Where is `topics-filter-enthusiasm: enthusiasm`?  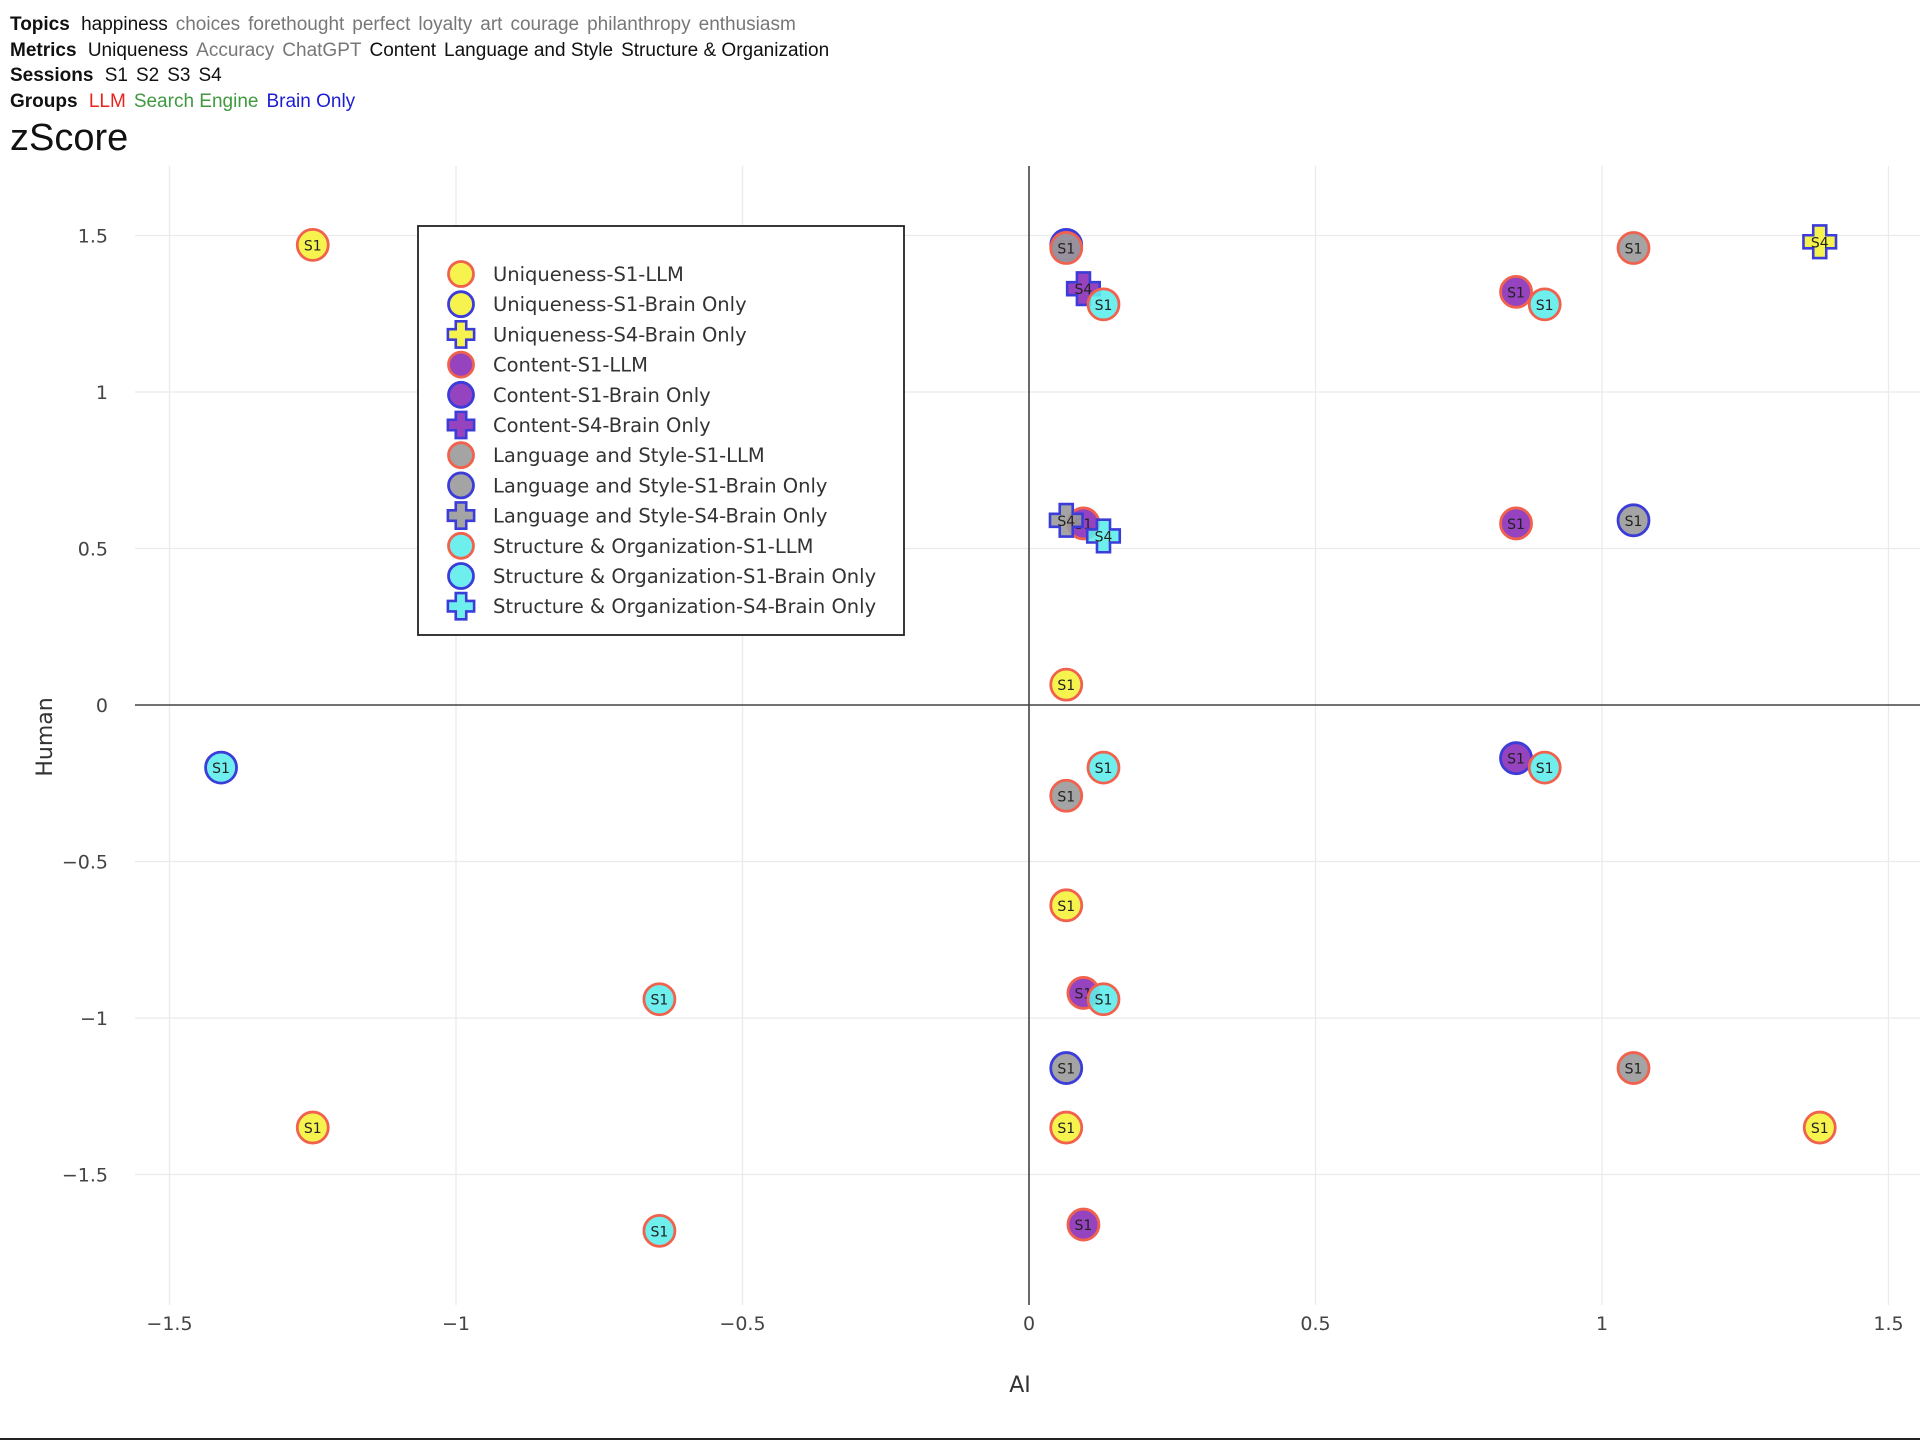
topics-filter-enthusiasm: enthusiasm is located at coordinates (747, 24).